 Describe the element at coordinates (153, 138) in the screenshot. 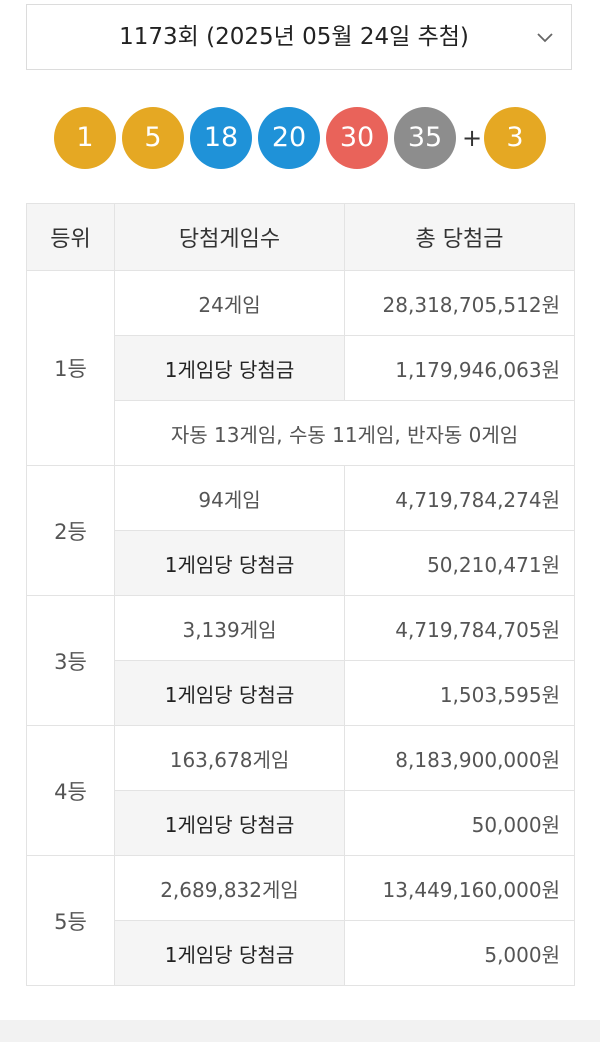

I see `number-ball: 5` at that location.